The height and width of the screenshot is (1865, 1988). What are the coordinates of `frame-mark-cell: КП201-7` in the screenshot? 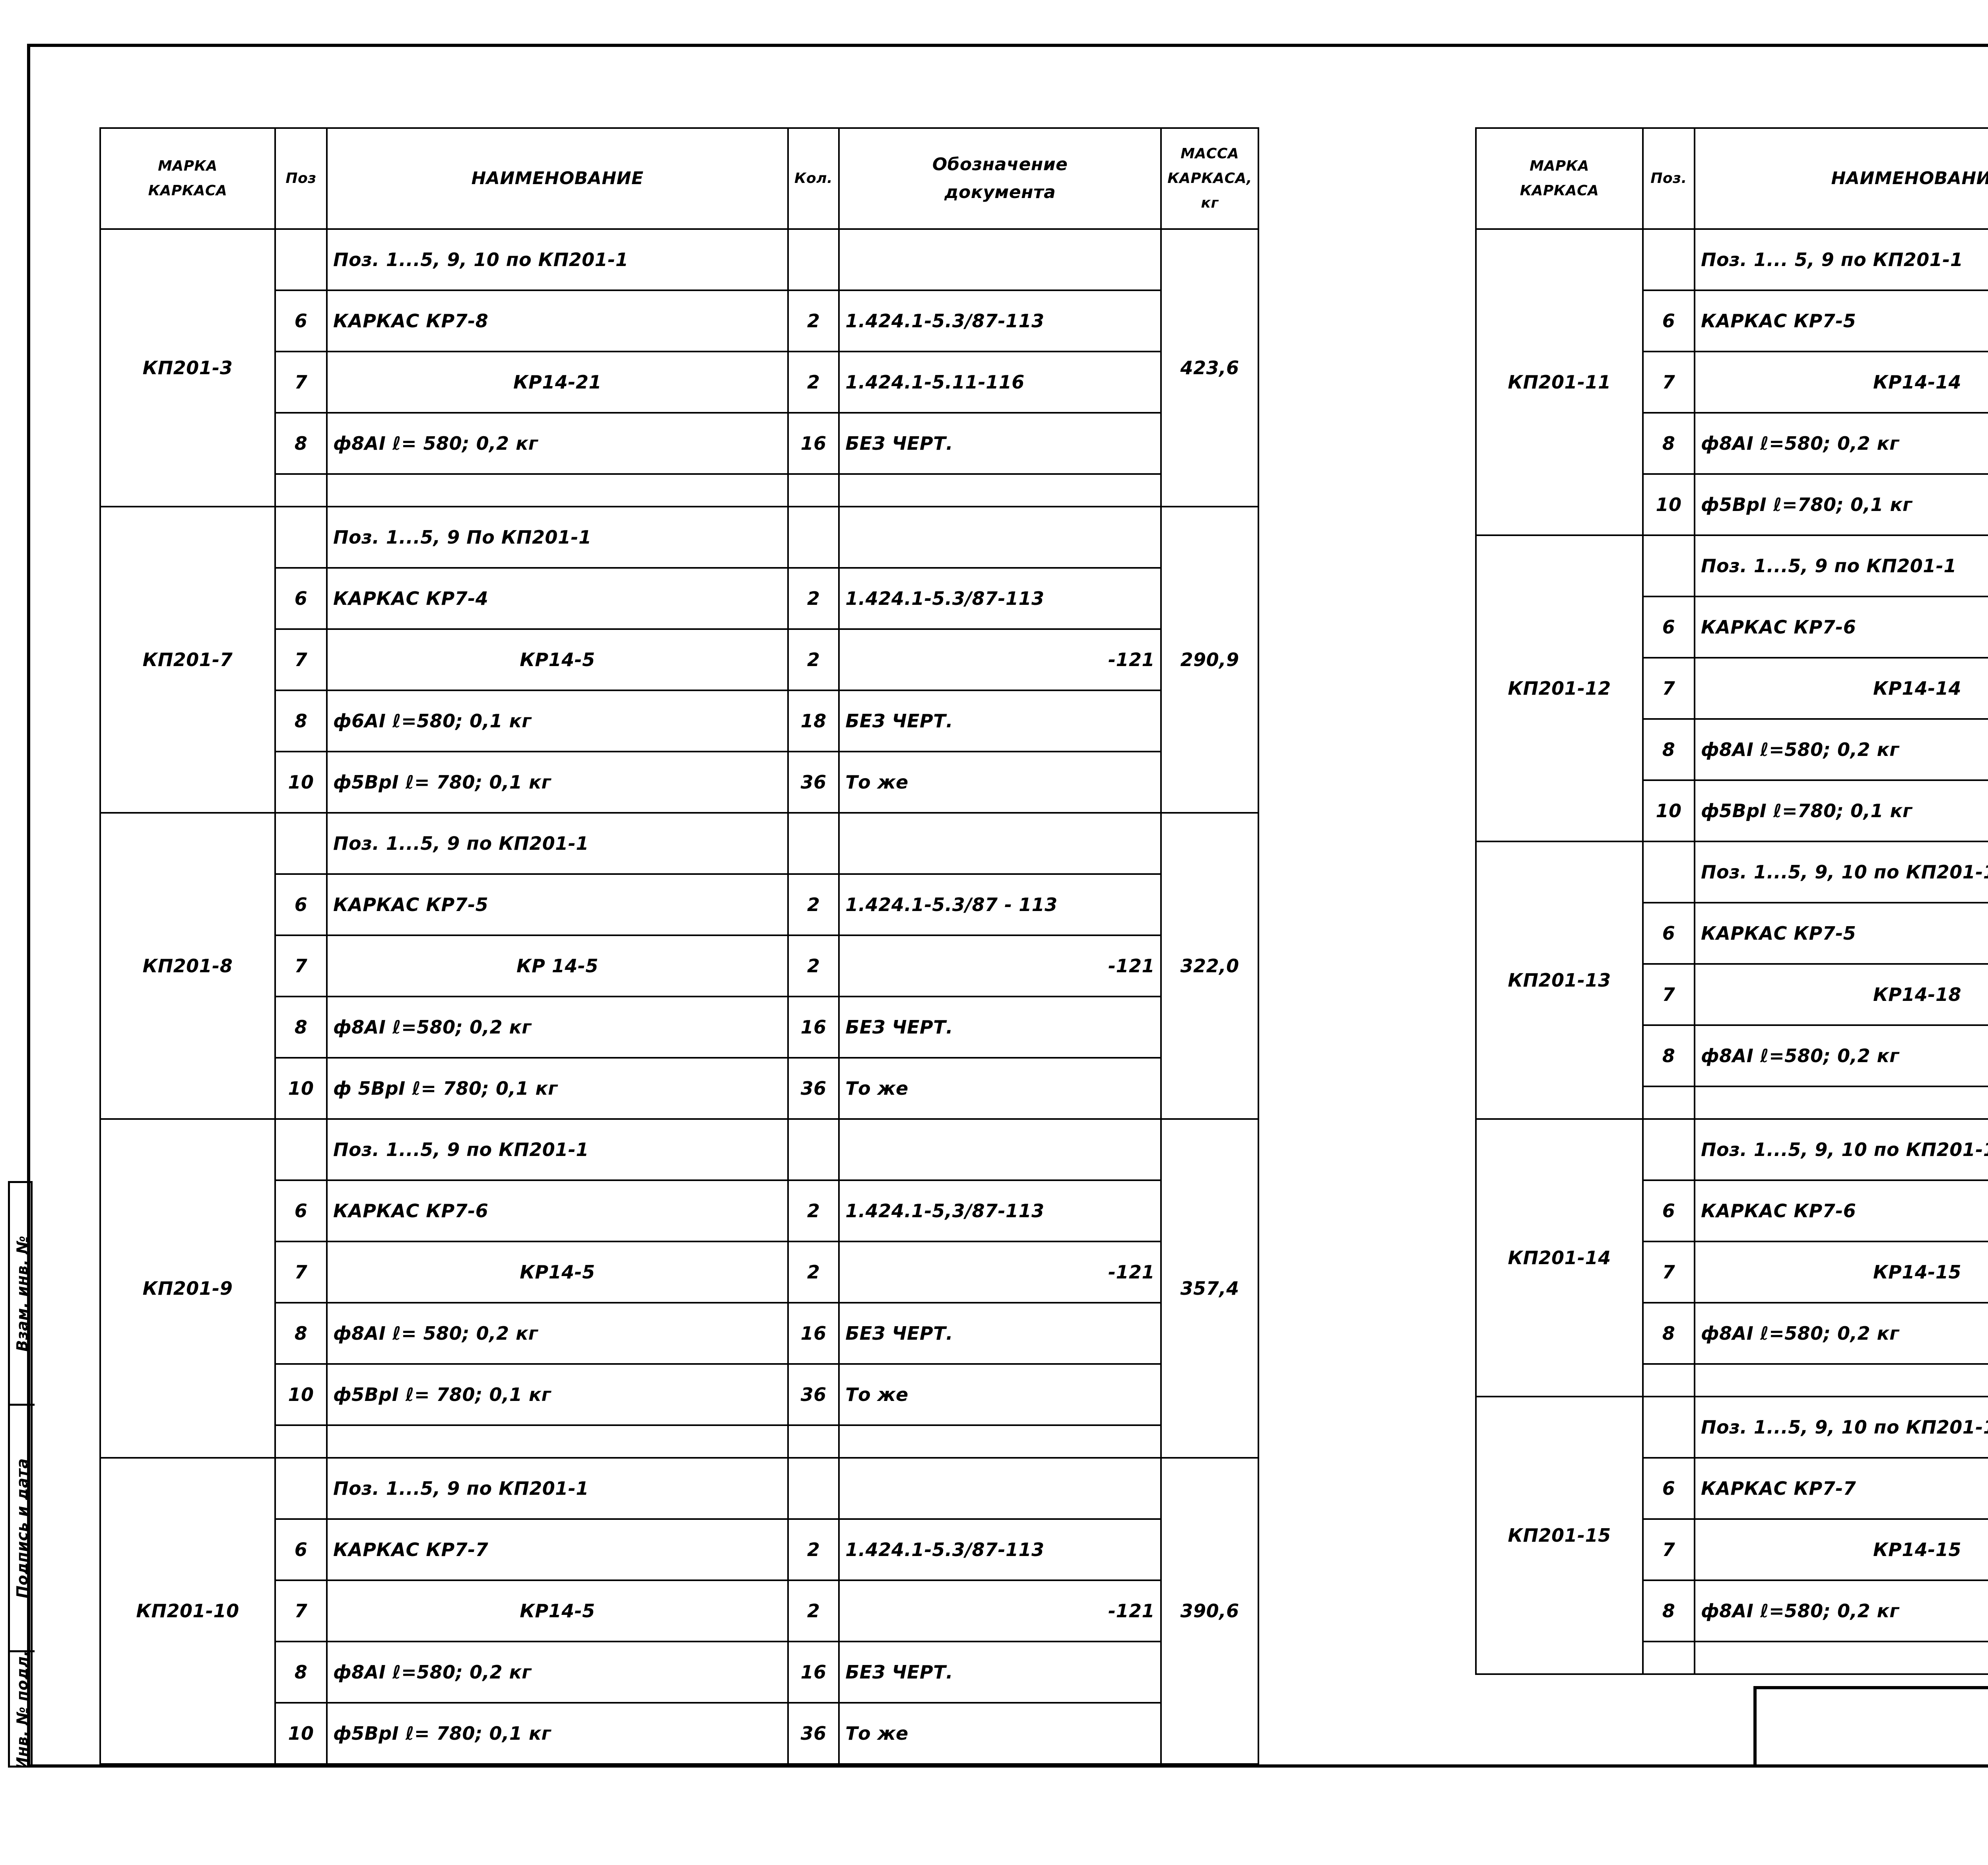 It's located at (187, 660).